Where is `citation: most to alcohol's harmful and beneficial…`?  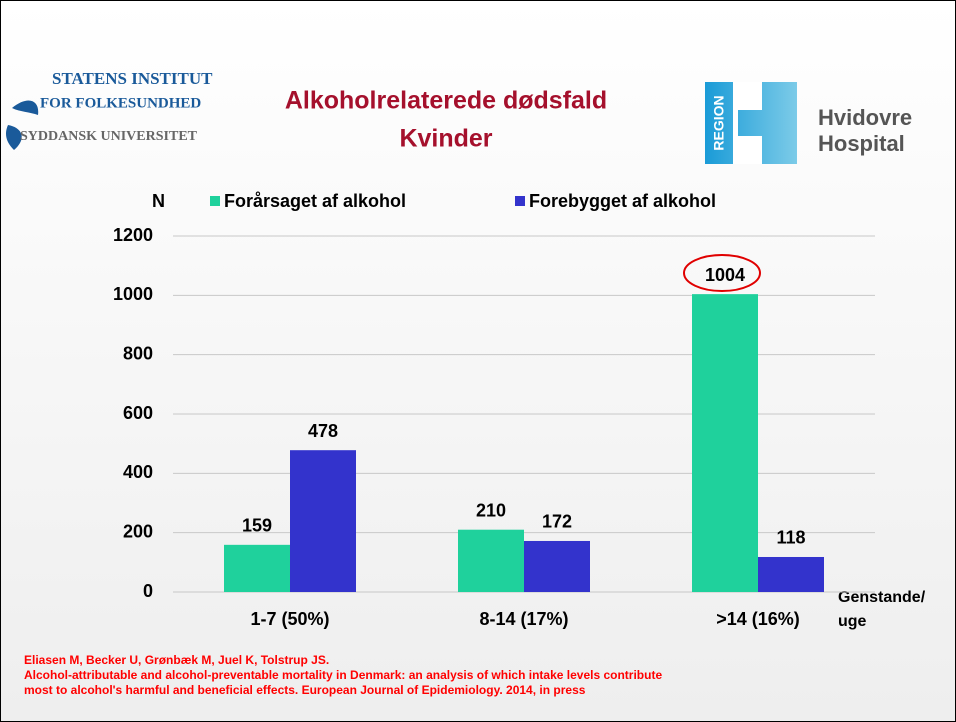
citation: most to alcohol's harmful and beneficial… is located at coordinates (305, 690).